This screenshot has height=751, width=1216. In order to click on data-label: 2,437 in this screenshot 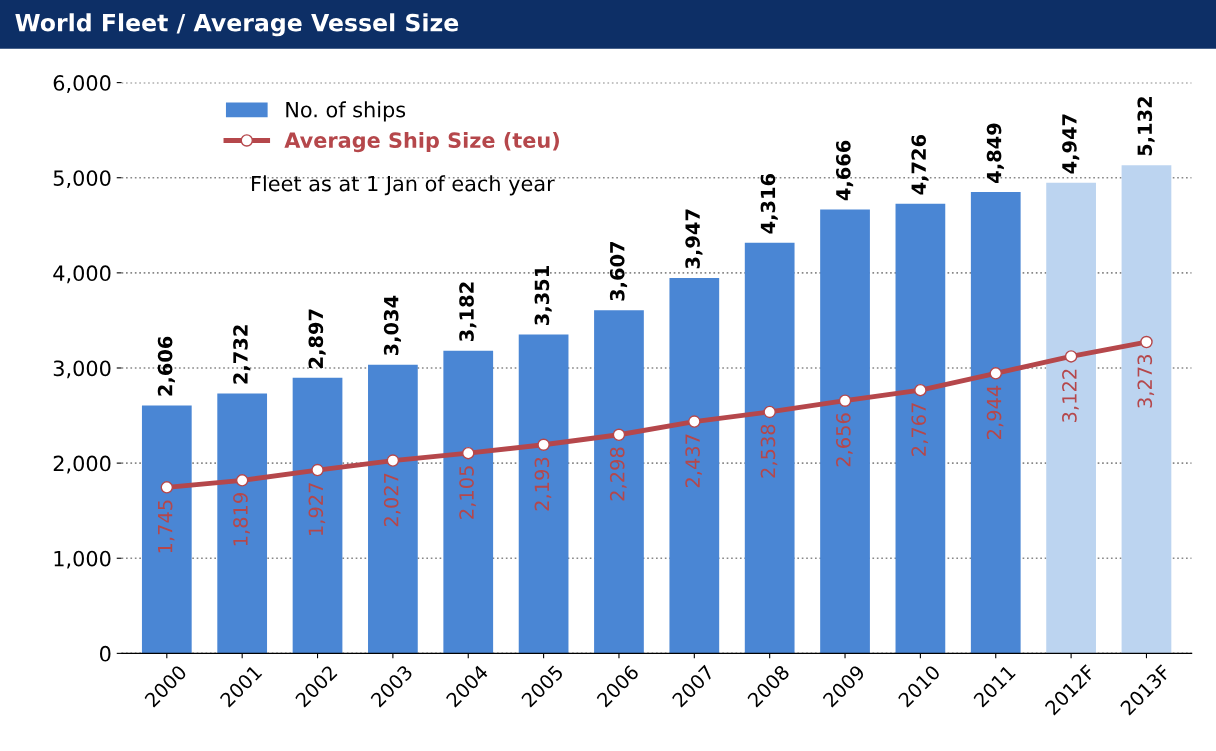, I will do `click(693, 461)`.